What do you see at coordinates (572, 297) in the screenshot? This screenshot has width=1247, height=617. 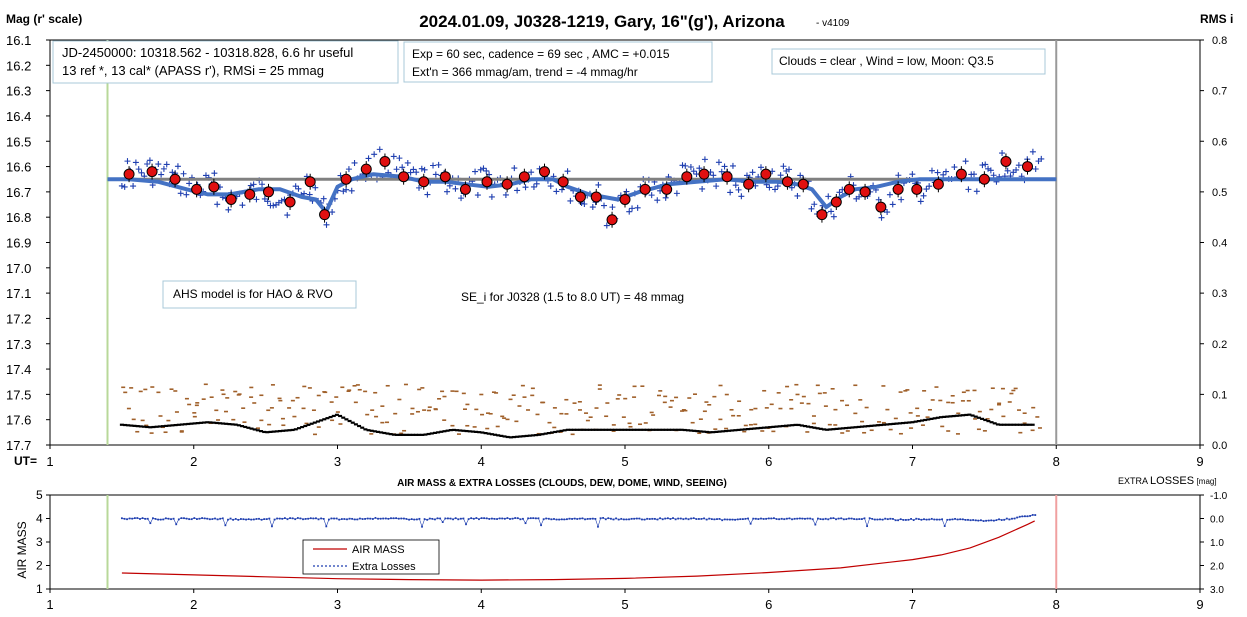 I see `annotation-se: SE_i for J0328 (1.5 to 8.0 UT) = 48 mmag` at bounding box center [572, 297].